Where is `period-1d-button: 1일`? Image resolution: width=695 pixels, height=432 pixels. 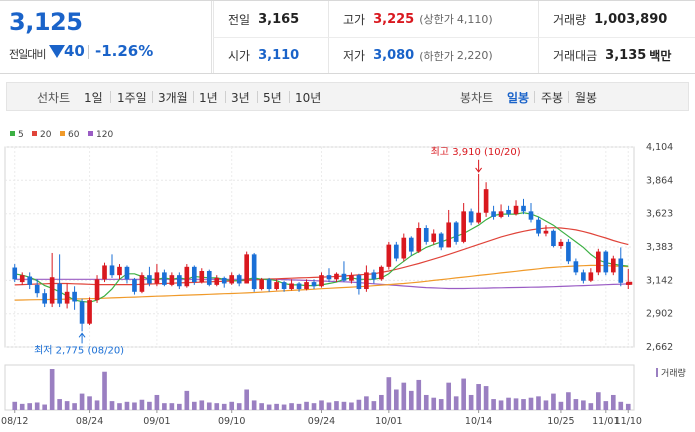
period-1d-button: 1일 is located at coordinates (93, 98).